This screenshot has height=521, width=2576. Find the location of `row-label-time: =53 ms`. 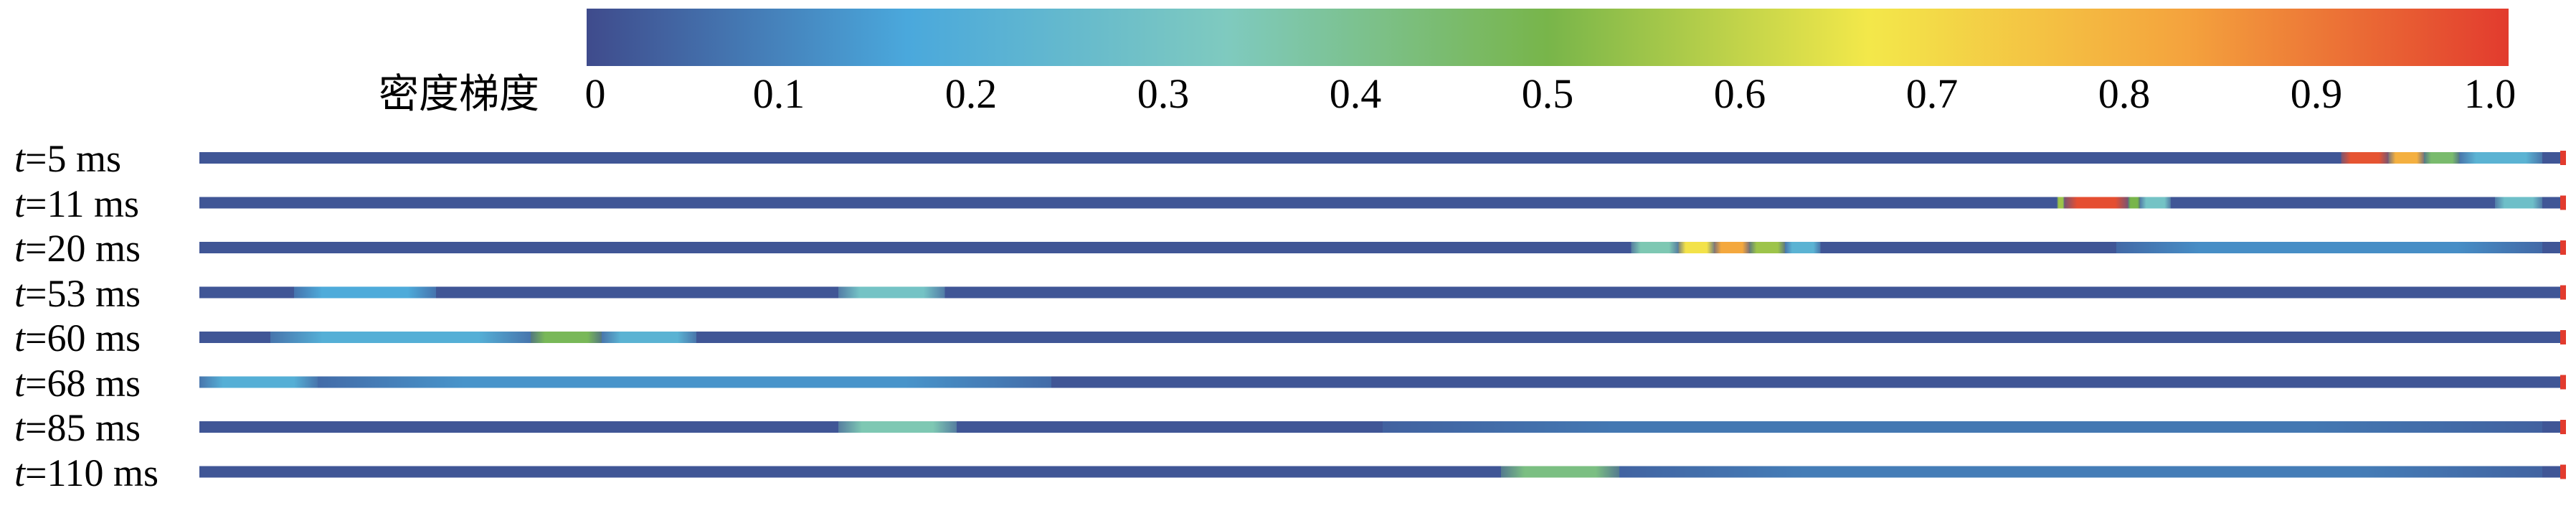

row-label-time: =53 ms is located at coordinates (83, 293).